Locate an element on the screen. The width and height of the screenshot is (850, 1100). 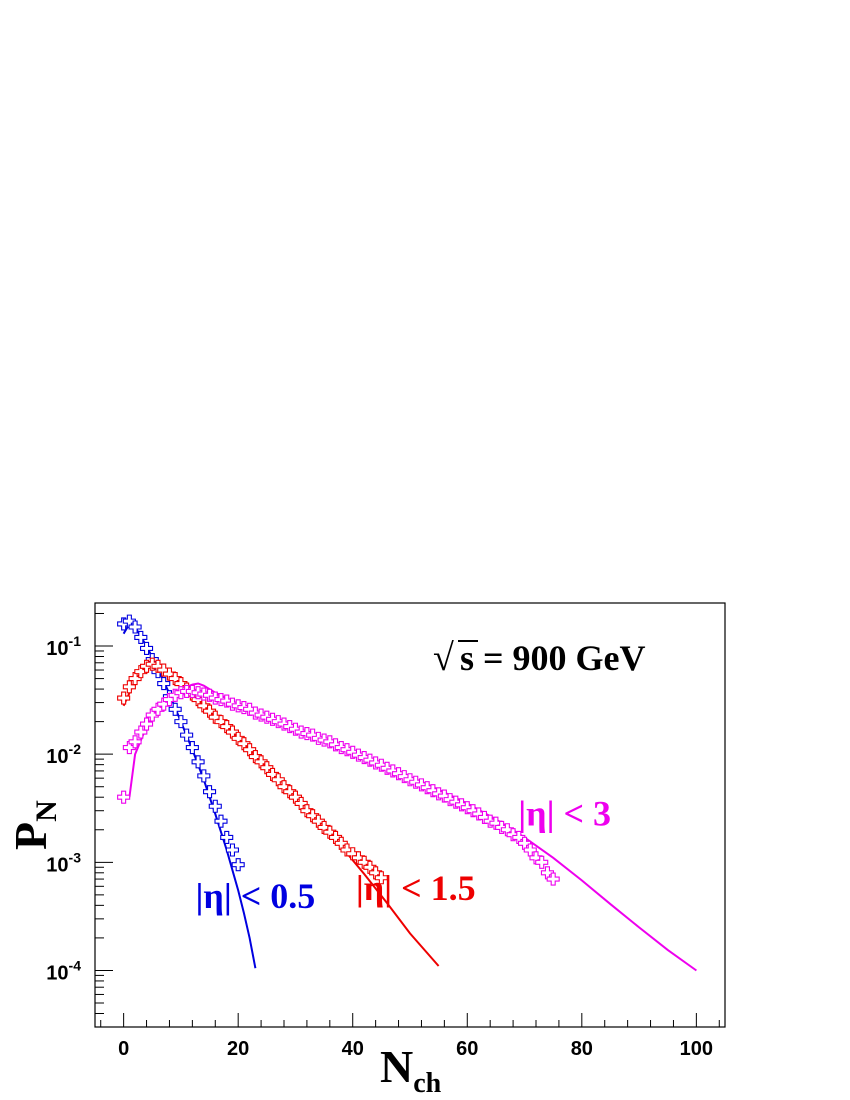
energy-annotation: √ s = 900 GeV is located at coordinates (539, 658).